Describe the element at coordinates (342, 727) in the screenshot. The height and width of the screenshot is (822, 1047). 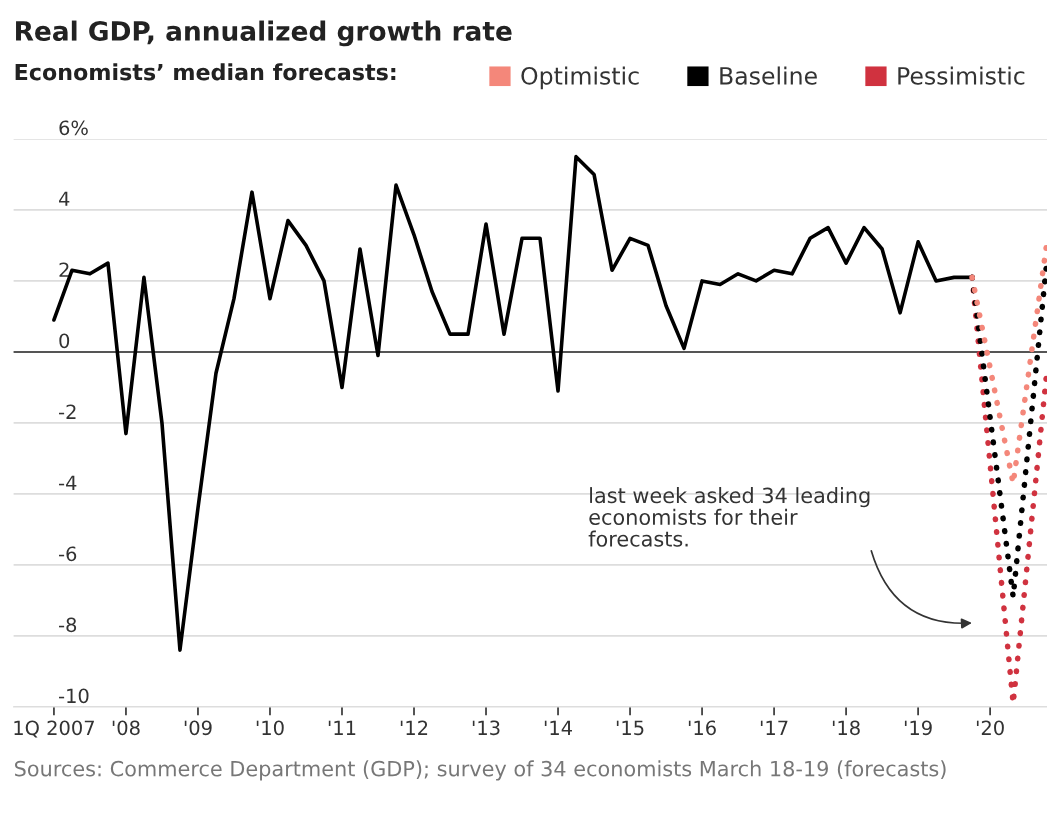
I see `x-tick-label: '11` at that location.